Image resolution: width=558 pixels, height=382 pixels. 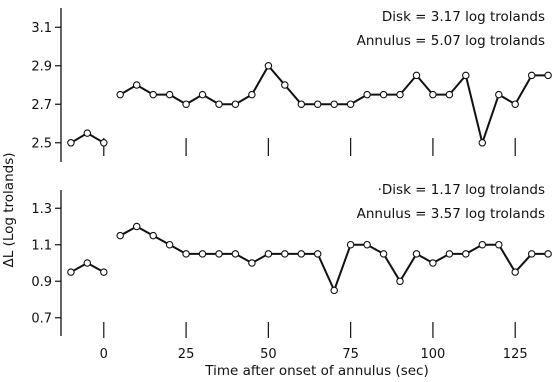 I want to click on y-tick-label: 1.1, so click(x=41, y=245).